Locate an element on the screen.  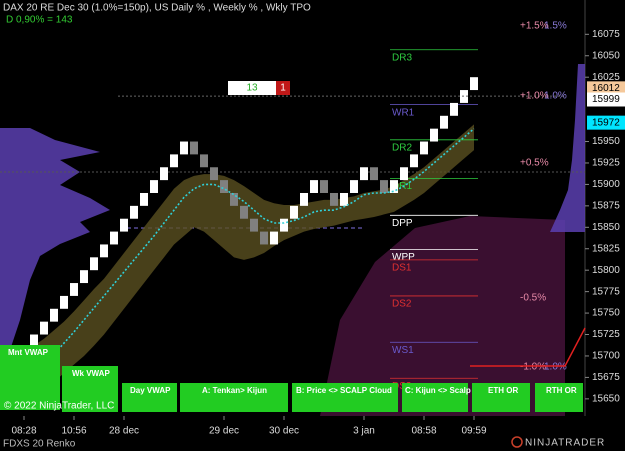
button-label: B: Price <> SCALP Cloud is located at coordinates (344, 390).